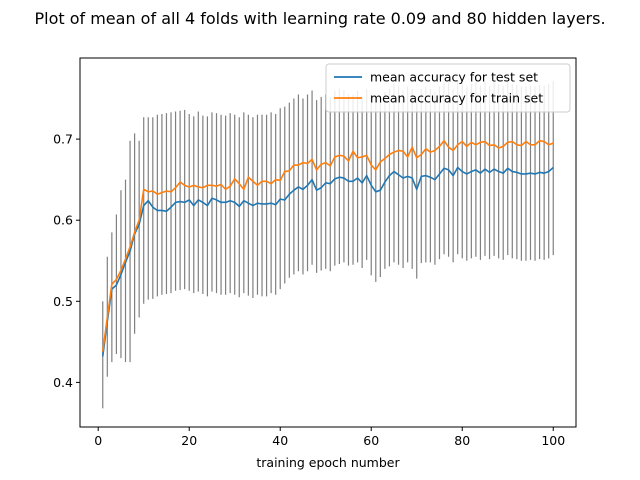 The width and height of the screenshot is (640, 480). I want to click on legend-box, so click(448, 88).